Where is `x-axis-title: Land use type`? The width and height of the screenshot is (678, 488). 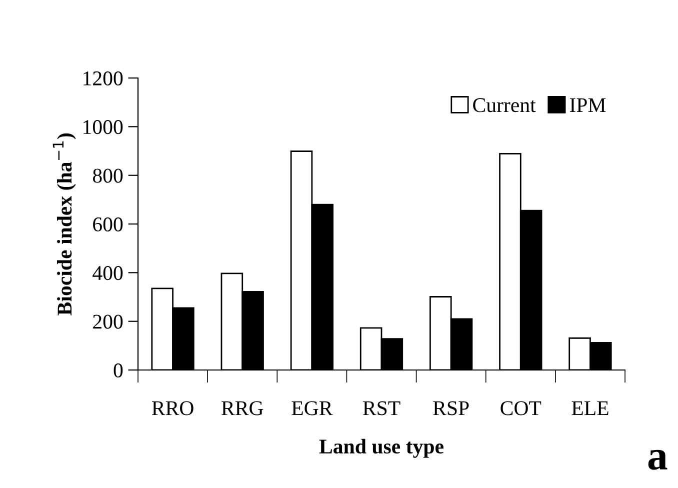 x-axis-title: Land use type is located at coordinates (381, 448).